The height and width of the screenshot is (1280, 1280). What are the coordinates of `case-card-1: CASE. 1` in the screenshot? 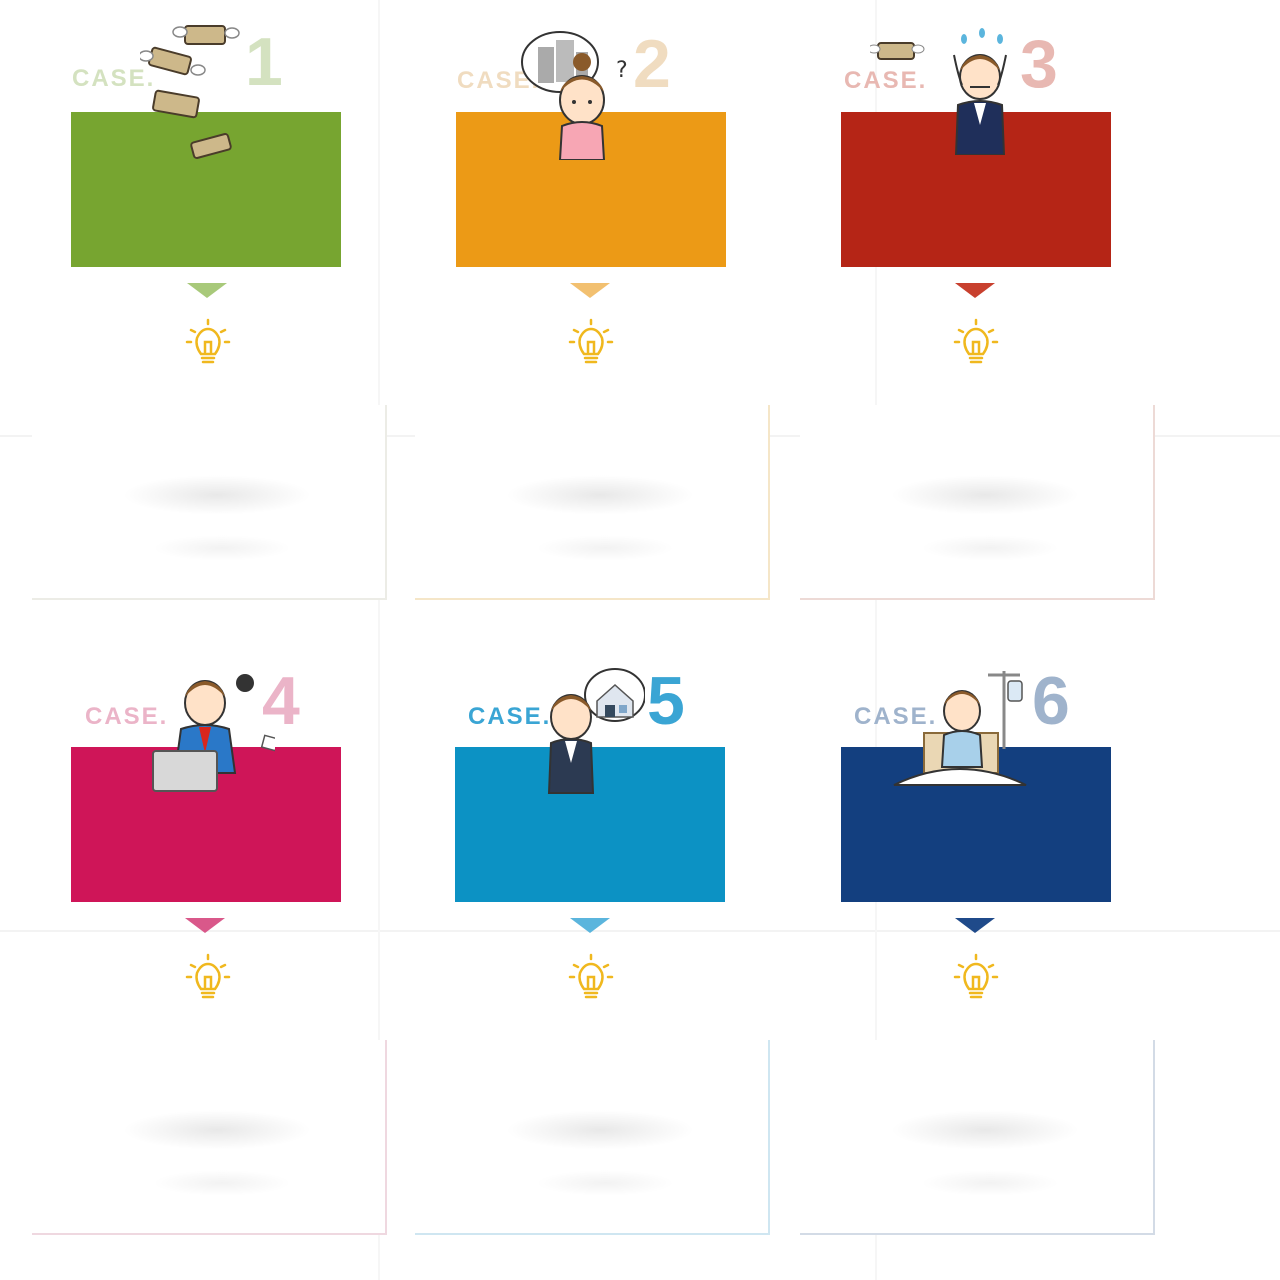 It's located at (193, 300).